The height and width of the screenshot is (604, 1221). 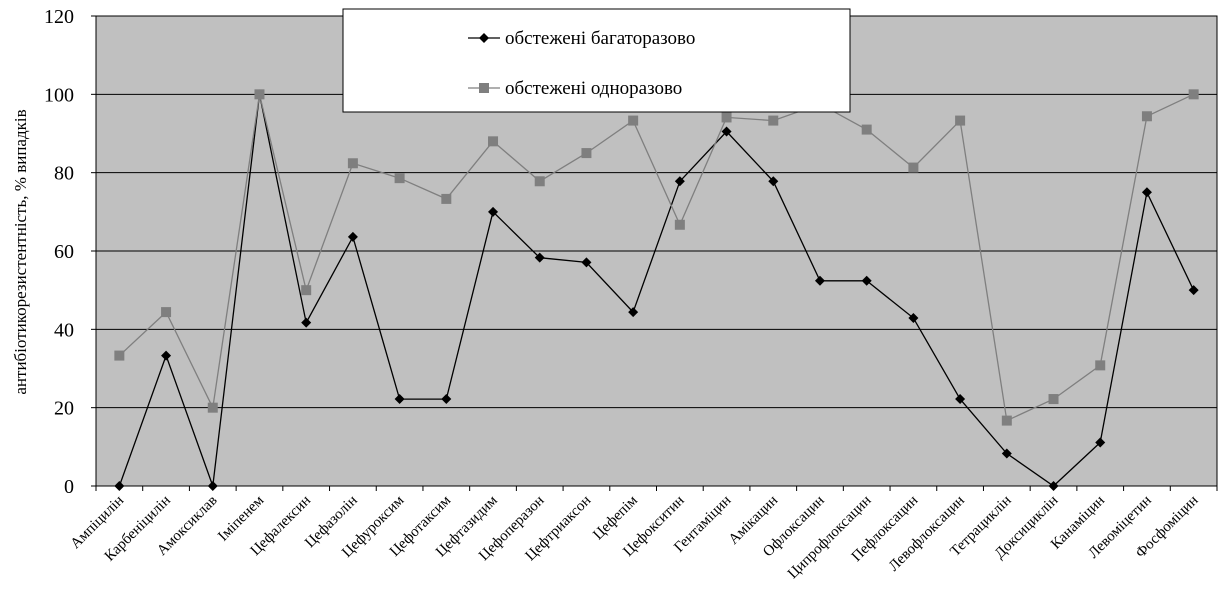 What do you see at coordinates (64, 330) in the screenshot?
I see `y-tick-label: 40` at bounding box center [64, 330].